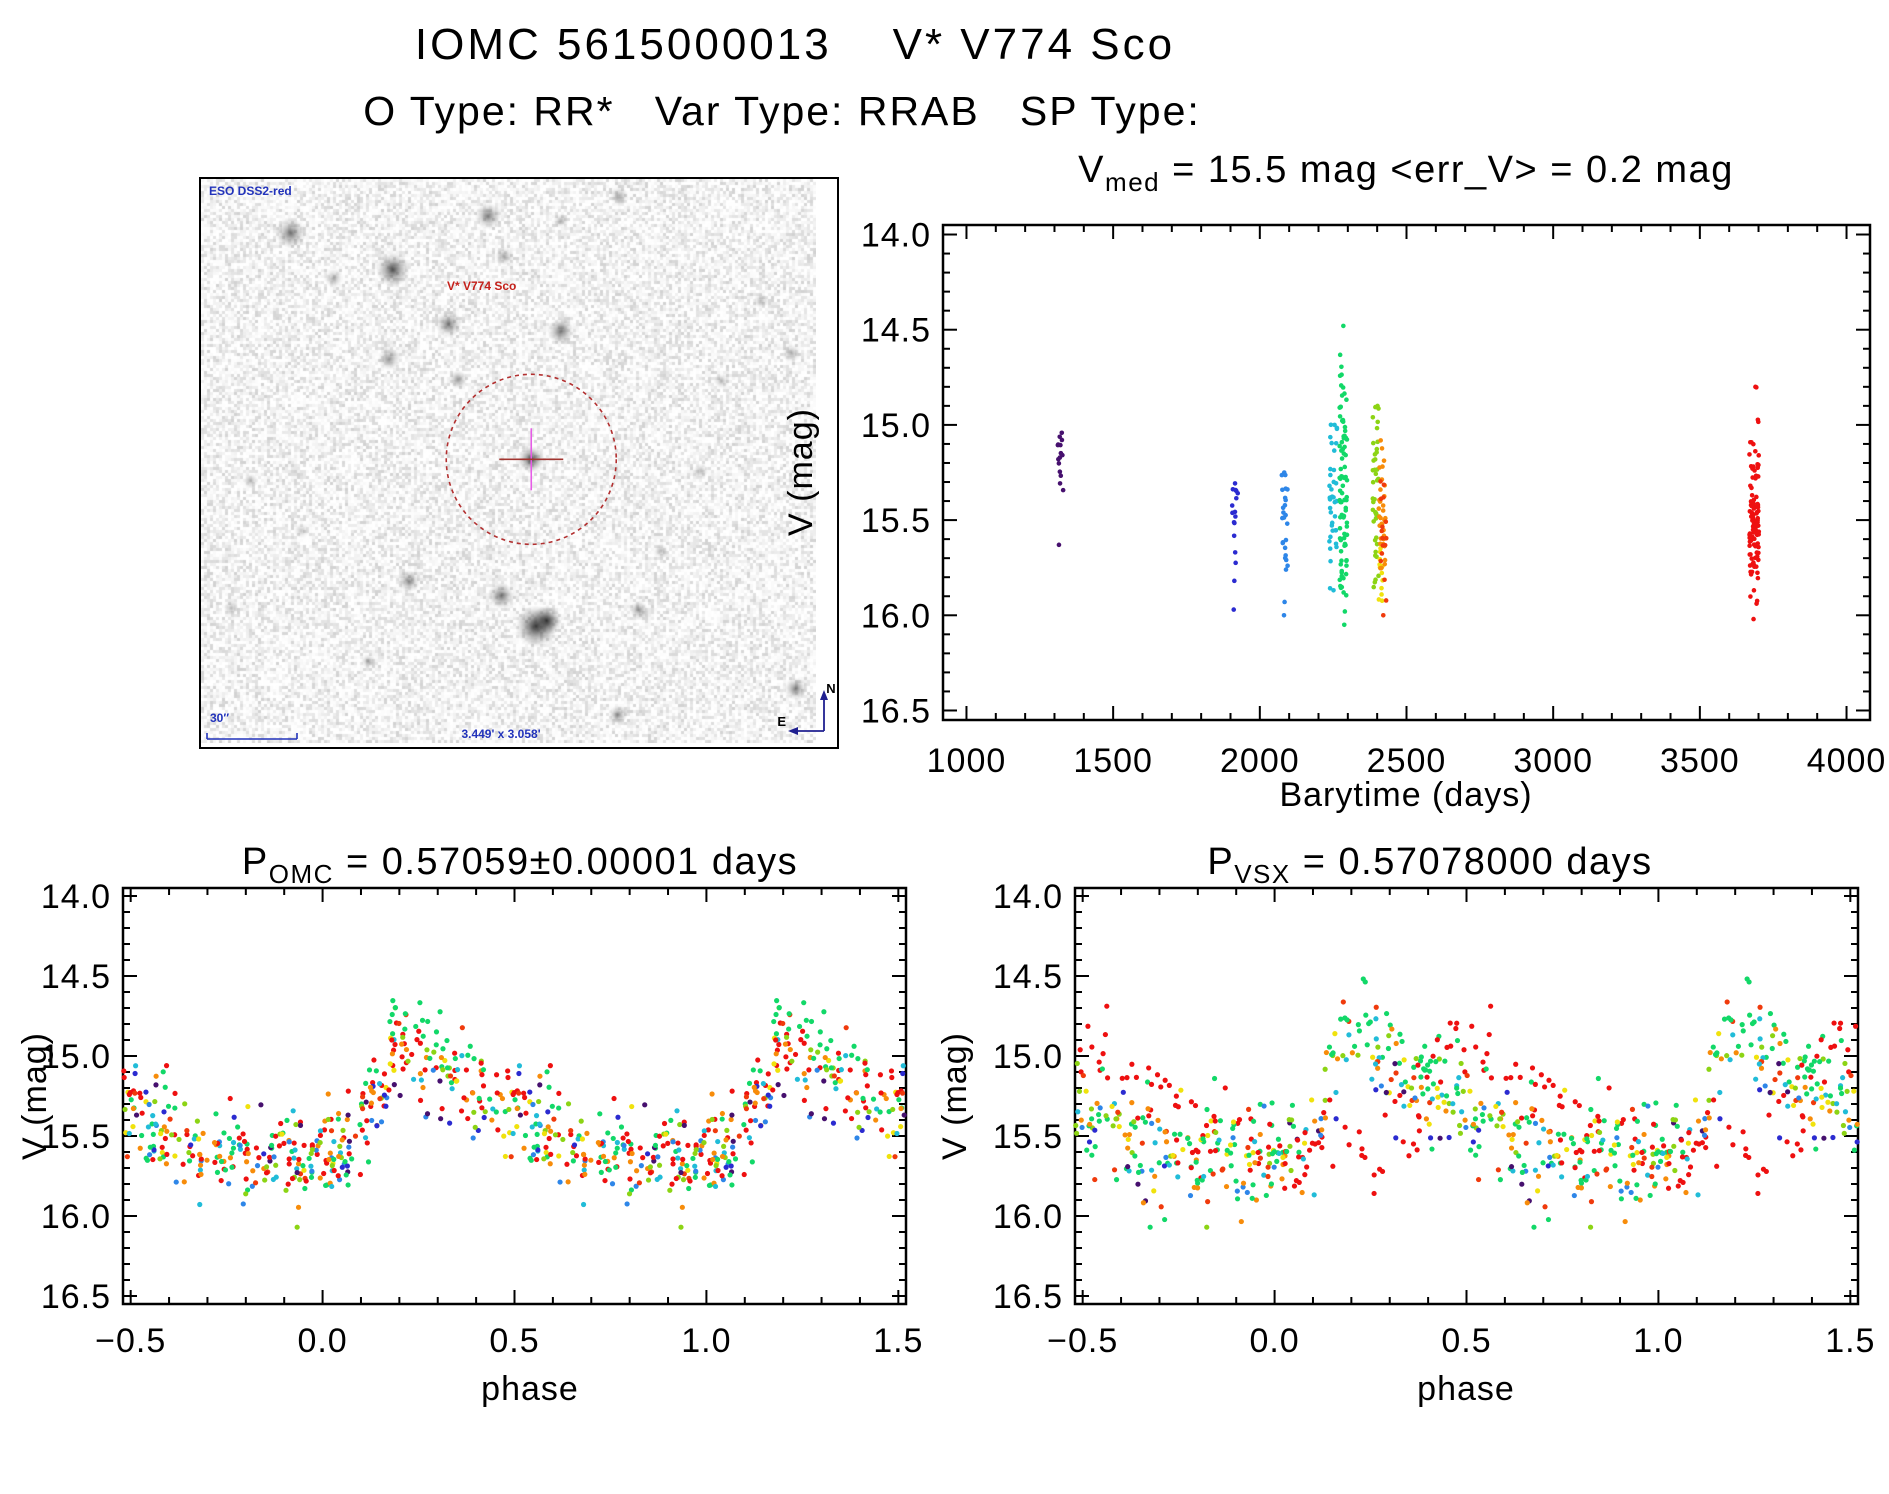  What do you see at coordinates (530, 1389) in the screenshot?
I see `phase_omc-xlabel: phase` at bounding box center [530, 1389].